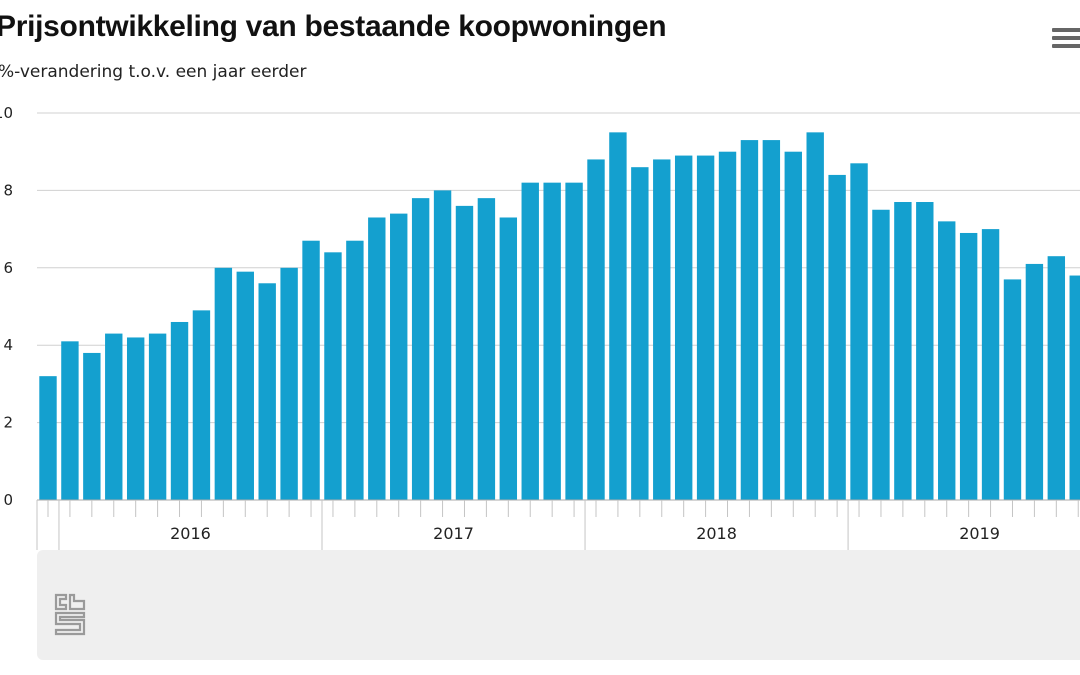  What do you see at coordinates (8, 268) in the screenshot?
I see `y-tick-label: 6` at bounding box center [8, 268].